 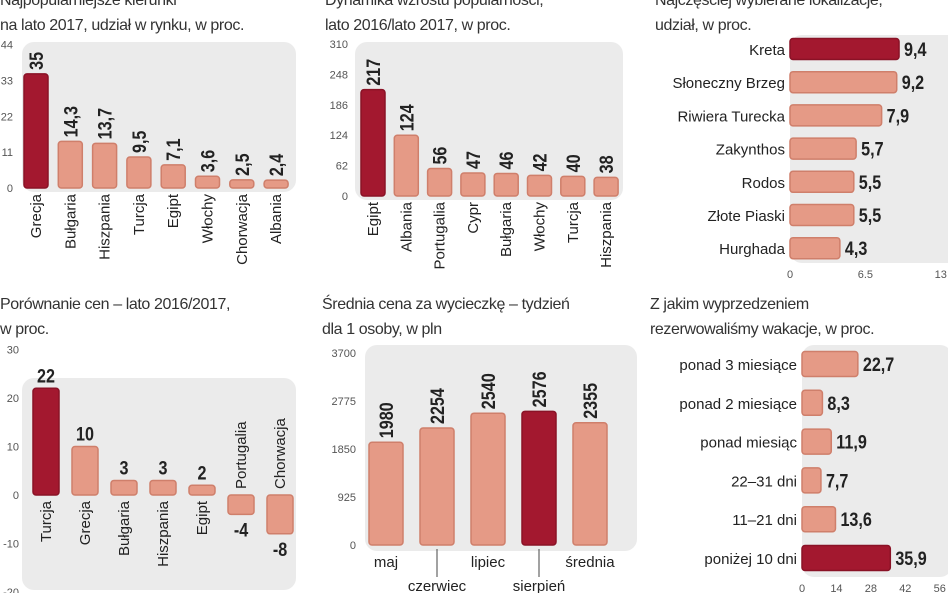 What do you see at coordinates (763, 183) in the screenshot?
I see `chart3-category-label: Rodos` at bounding box center [763, 183].